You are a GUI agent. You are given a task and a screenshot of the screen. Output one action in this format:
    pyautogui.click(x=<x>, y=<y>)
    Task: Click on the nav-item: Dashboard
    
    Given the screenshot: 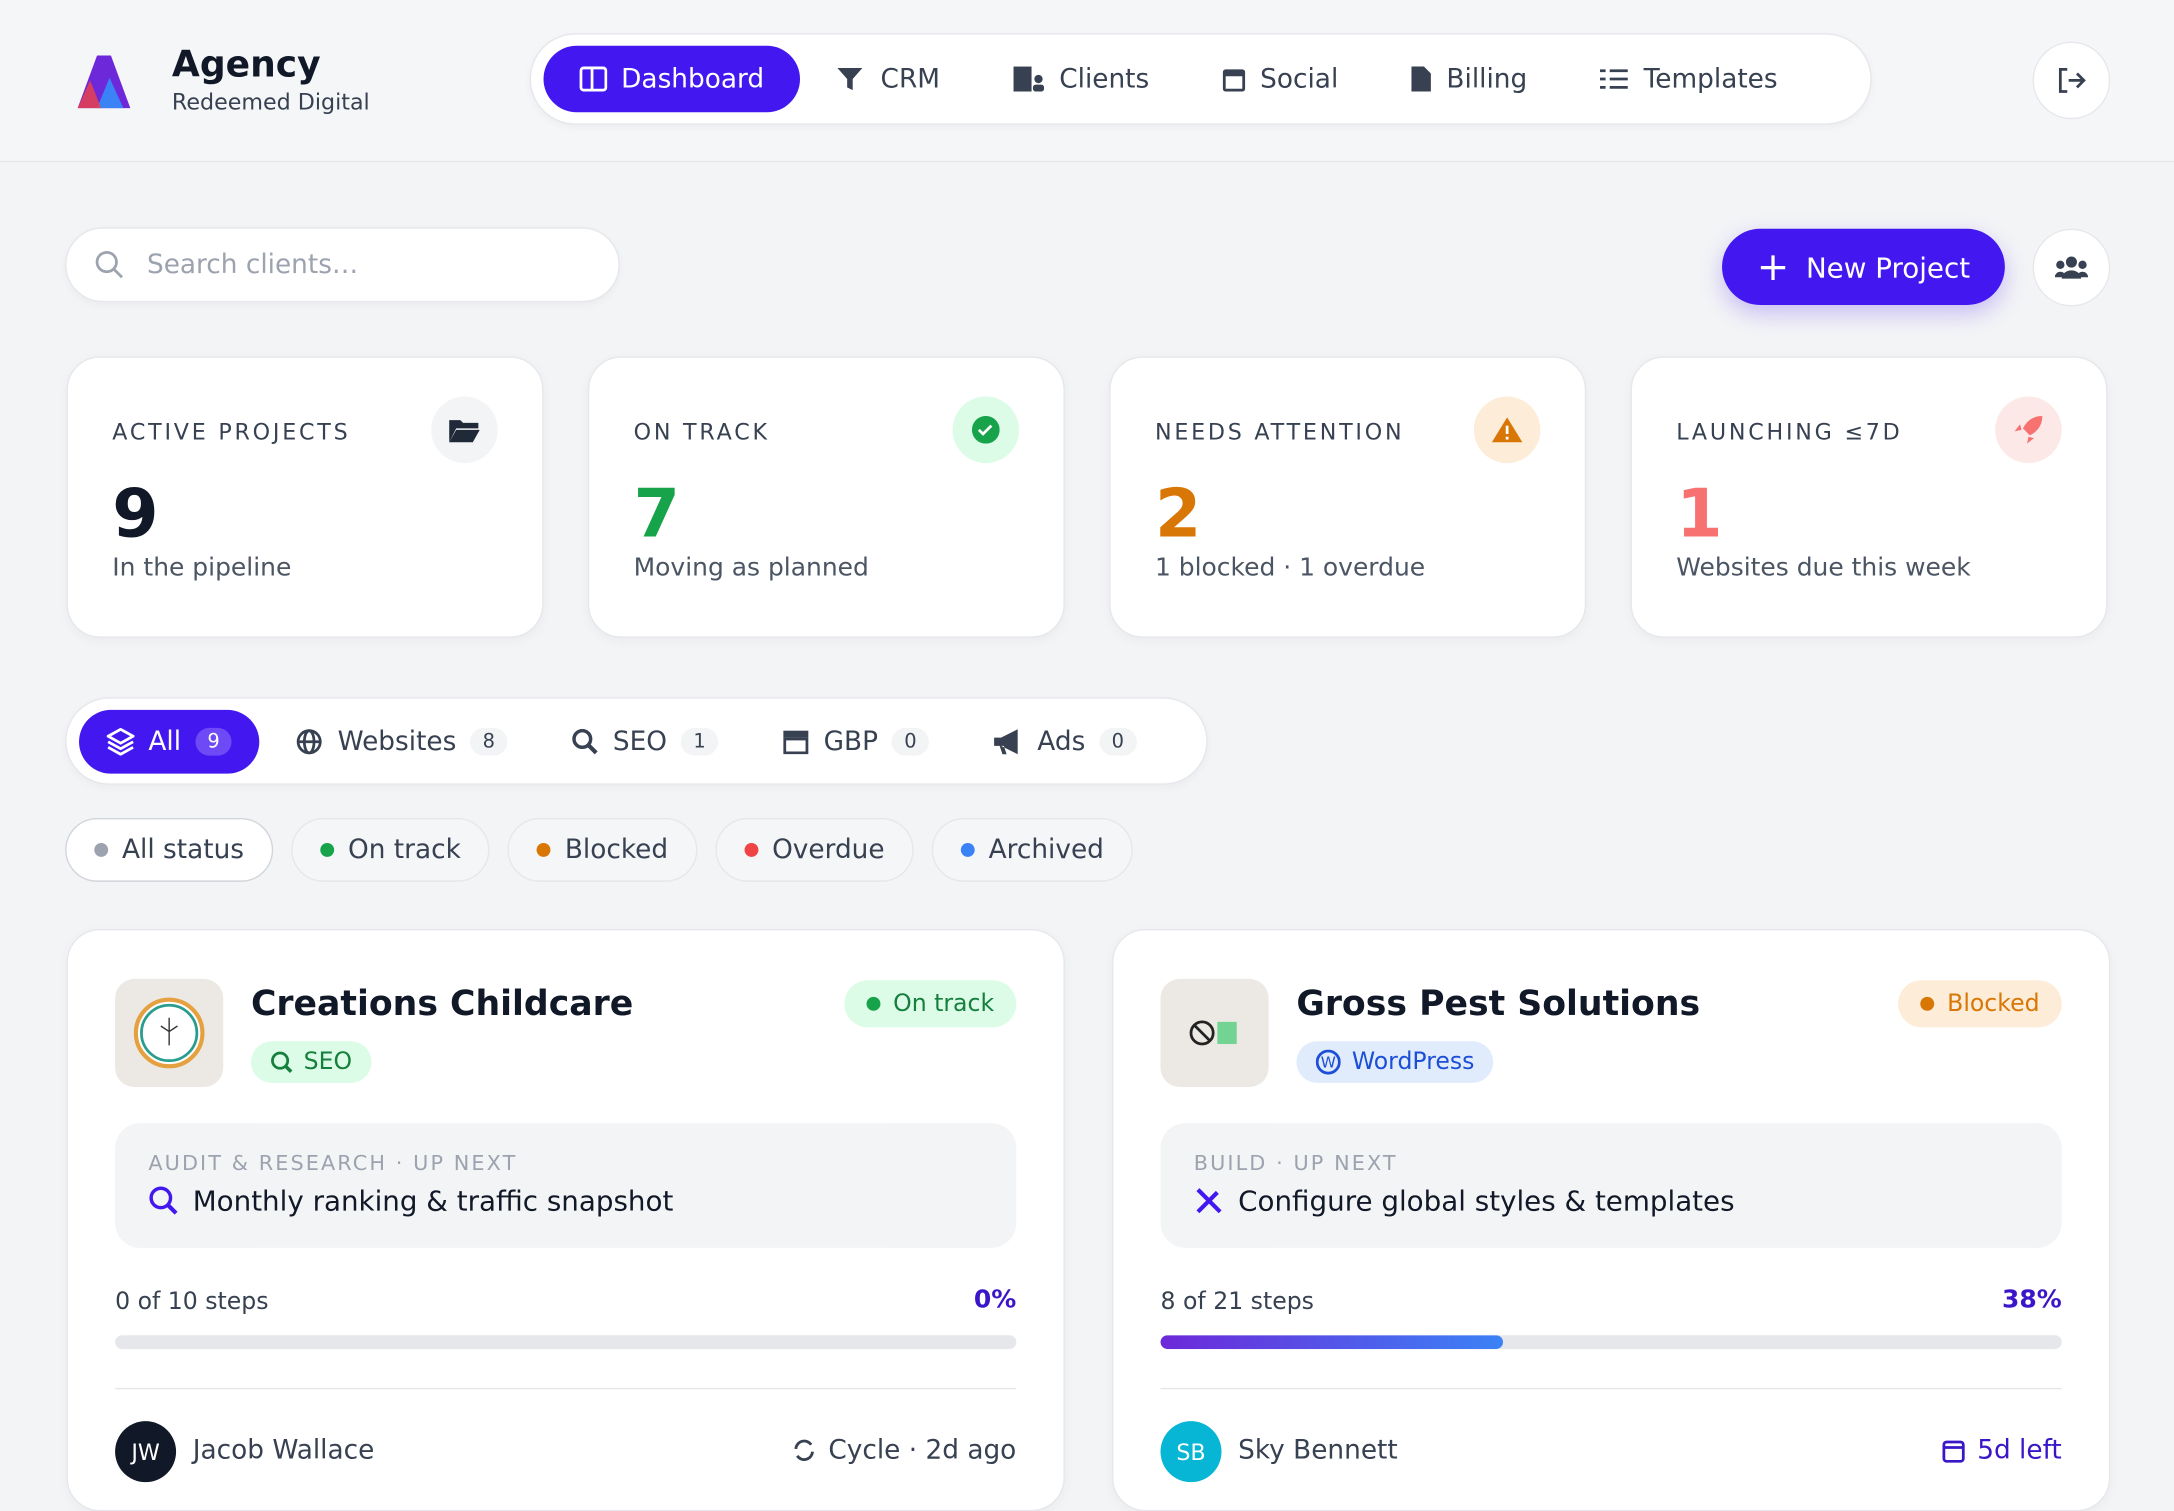 What is the action you would take?
    pyautogui.click(x=672, y=79)
    